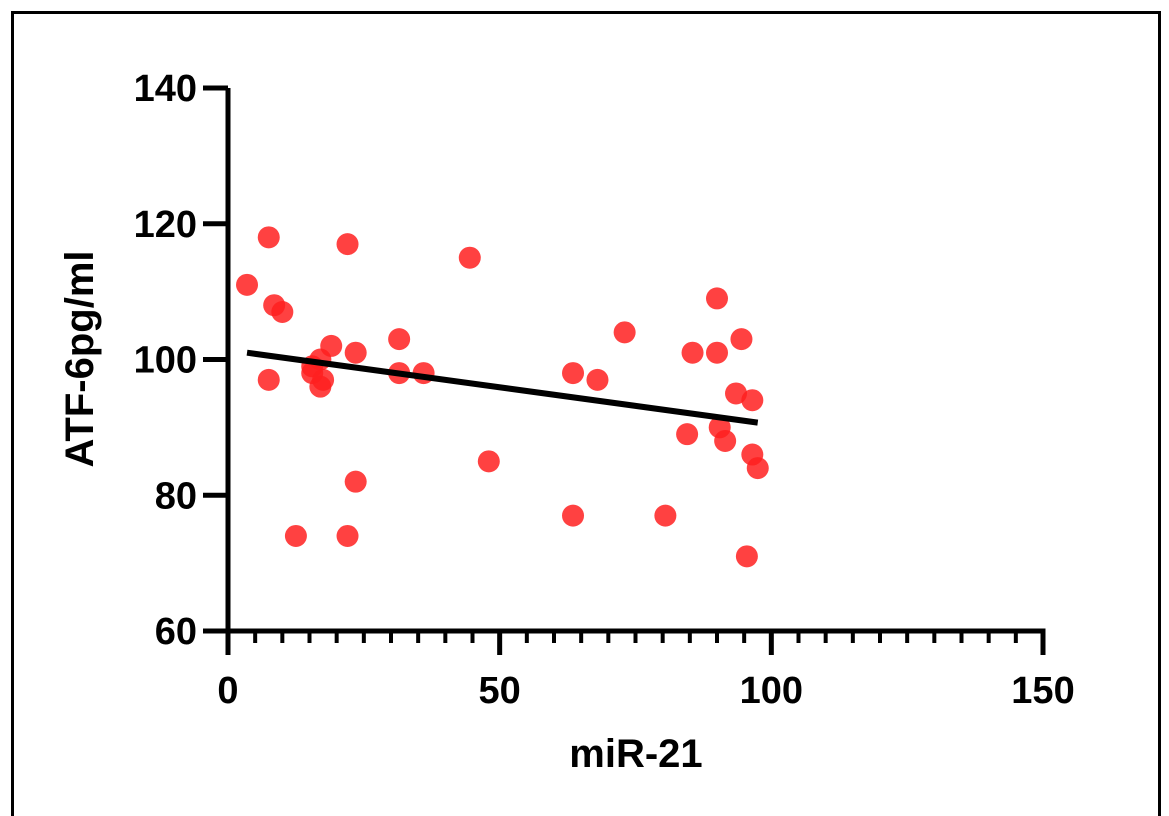  I want to click on x-tick-label: 50, so click(500, 691).